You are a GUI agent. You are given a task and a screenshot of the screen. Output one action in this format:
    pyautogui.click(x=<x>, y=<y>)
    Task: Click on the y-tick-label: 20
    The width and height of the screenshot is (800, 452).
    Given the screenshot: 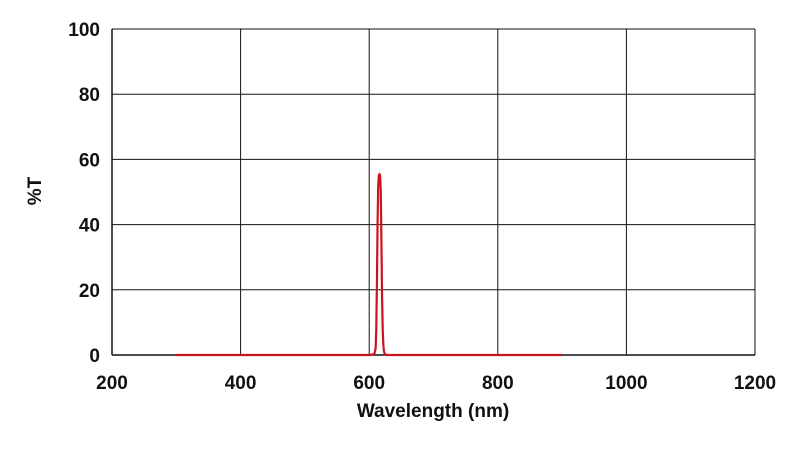 What is the action you would take?
    pyautogui.click(x=89, y=291)
    